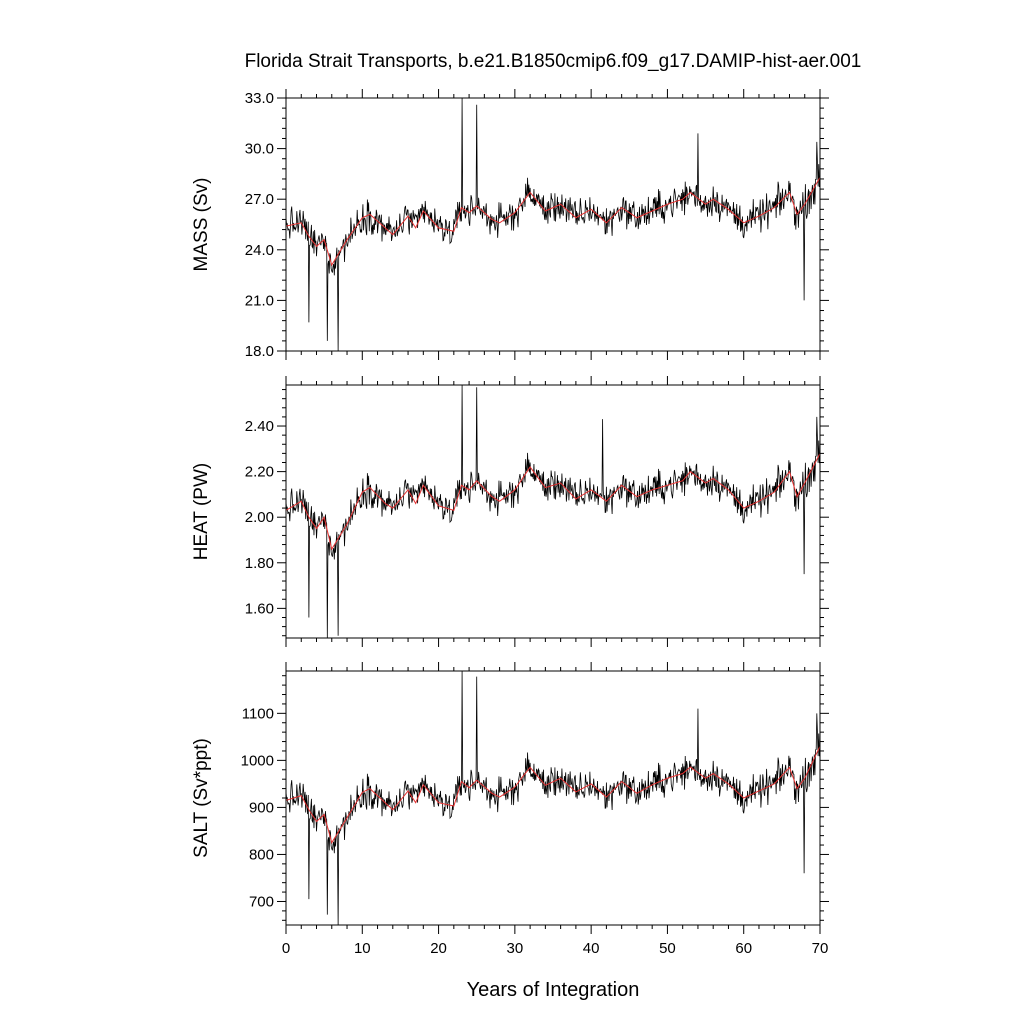 Image resolution: width=1024 pixels, height=1024 pixels. I want to click on y-tick-label: 2.00, so click(259, 517).